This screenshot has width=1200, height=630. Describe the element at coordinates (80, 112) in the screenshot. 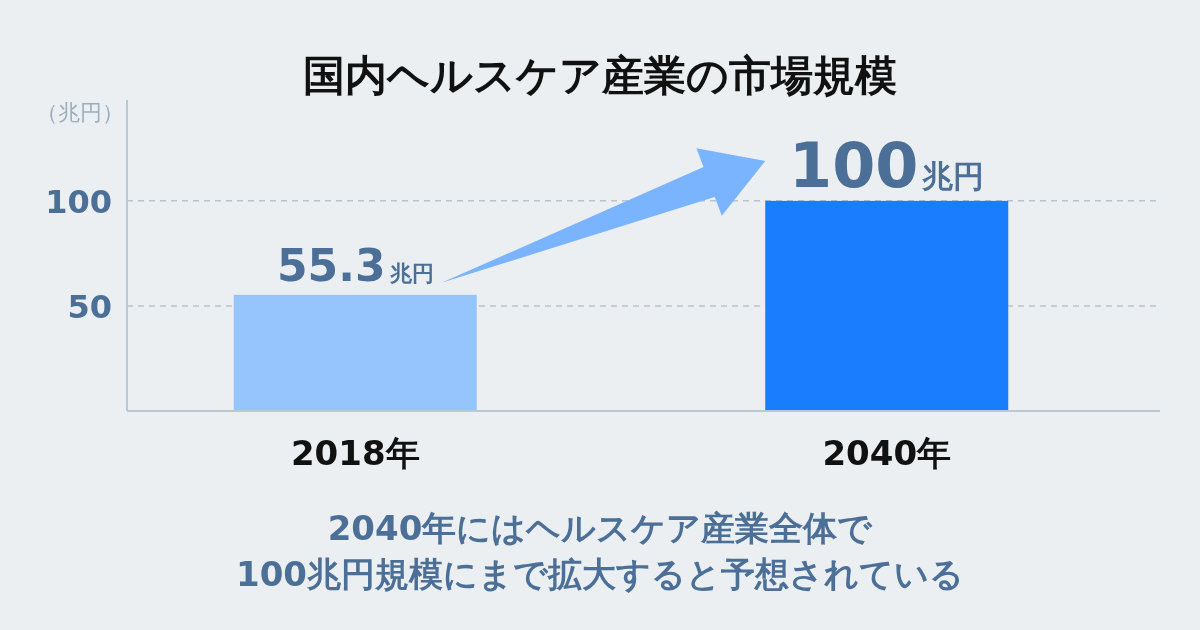

I see `y-axis-title: （兆円）` at that location.